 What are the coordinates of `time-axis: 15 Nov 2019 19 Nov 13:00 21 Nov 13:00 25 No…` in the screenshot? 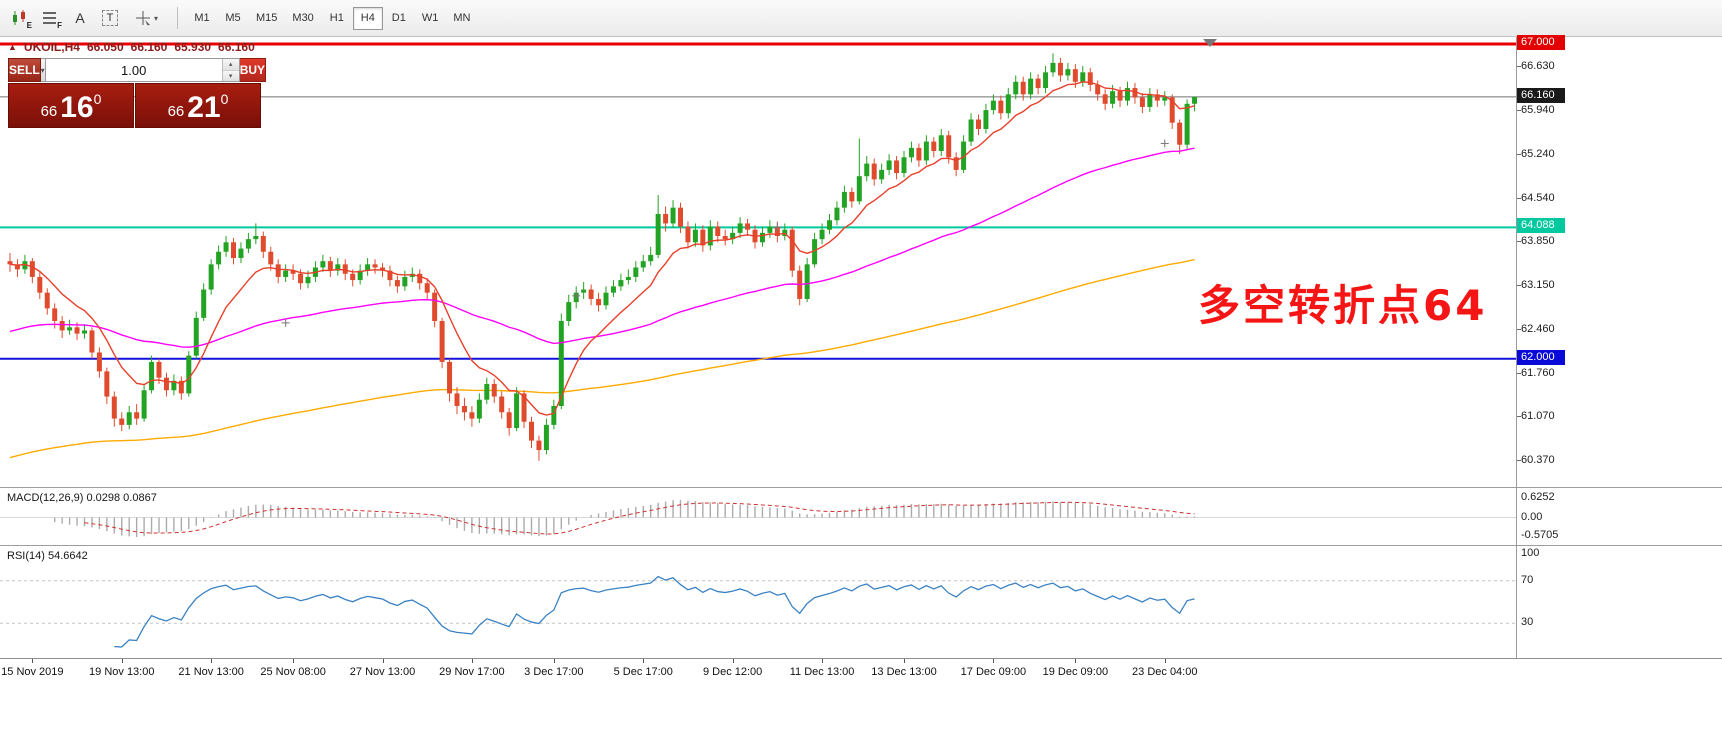 It's located at (861, 674).